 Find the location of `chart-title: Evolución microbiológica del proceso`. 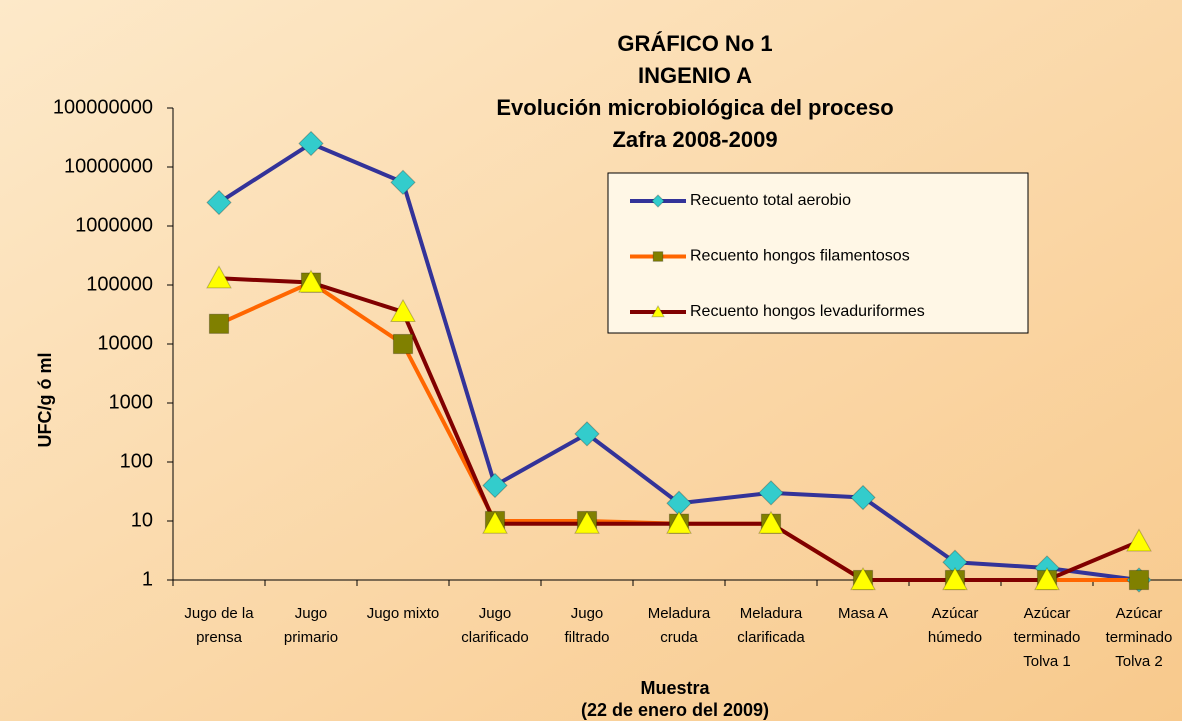

chart-title: Evolución microbiológica del proceso is located at coordinates (694, 107).